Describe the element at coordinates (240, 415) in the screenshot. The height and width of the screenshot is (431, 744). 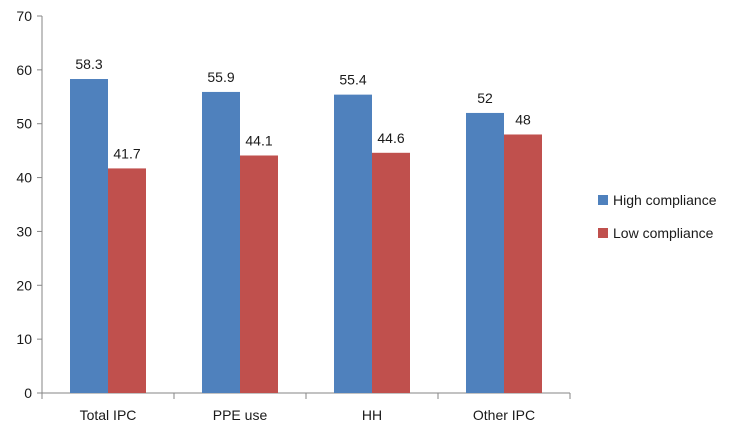
I see `x-tick-label: PPE use` at that location.